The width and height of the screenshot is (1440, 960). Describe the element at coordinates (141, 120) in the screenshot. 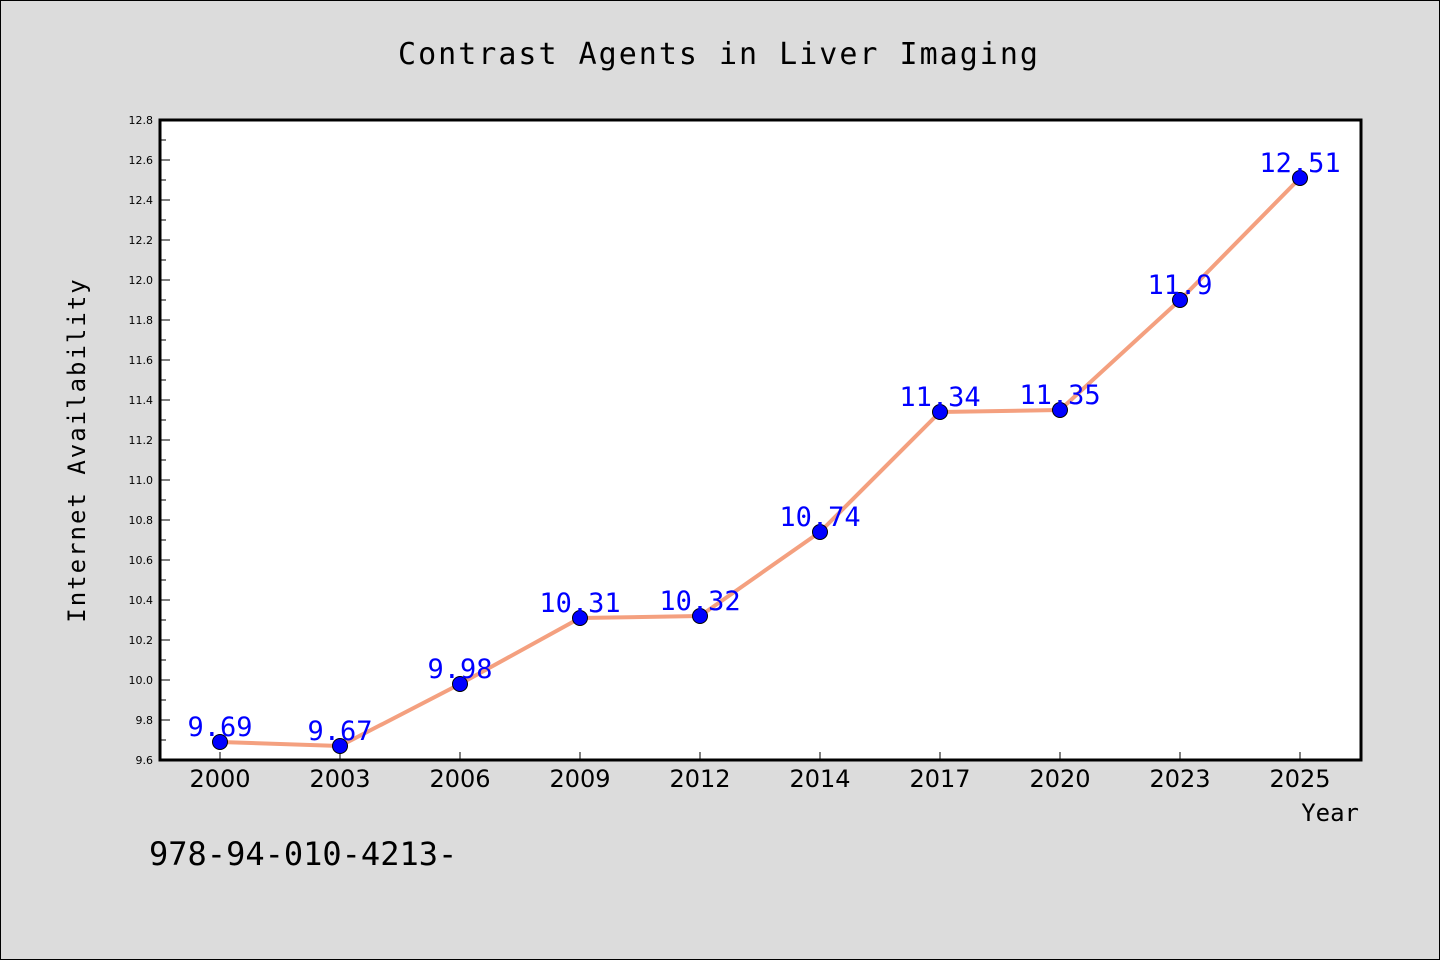

I see `y-tick-label: 12.8` at that location.